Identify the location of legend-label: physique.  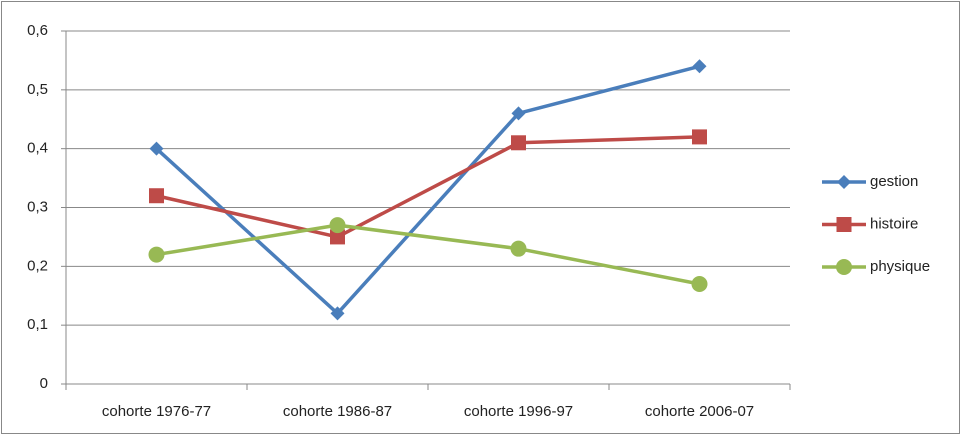
(900, 266).